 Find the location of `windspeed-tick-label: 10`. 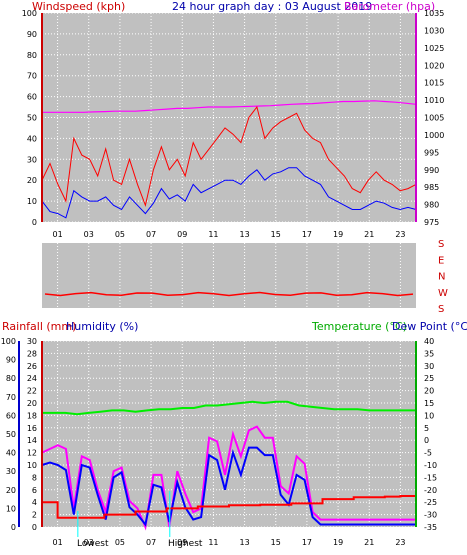

windspeed-tick-label: 10 is located at coordinates (32, 201).